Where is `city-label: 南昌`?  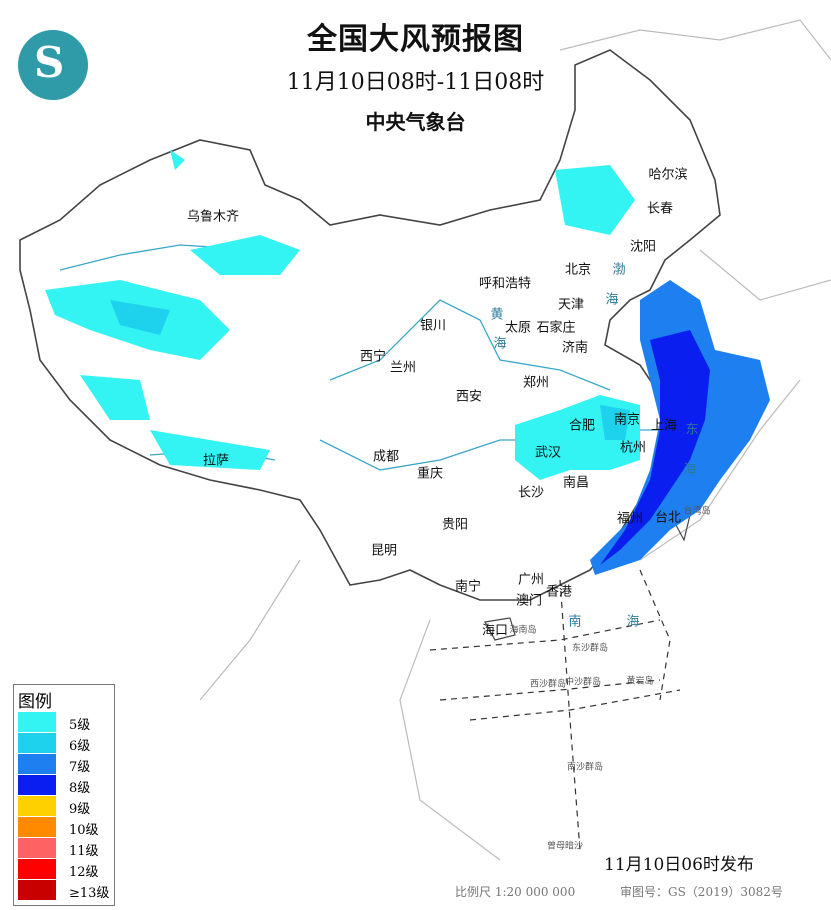 city-label: 南昌 is located at coordinates (576, 483).